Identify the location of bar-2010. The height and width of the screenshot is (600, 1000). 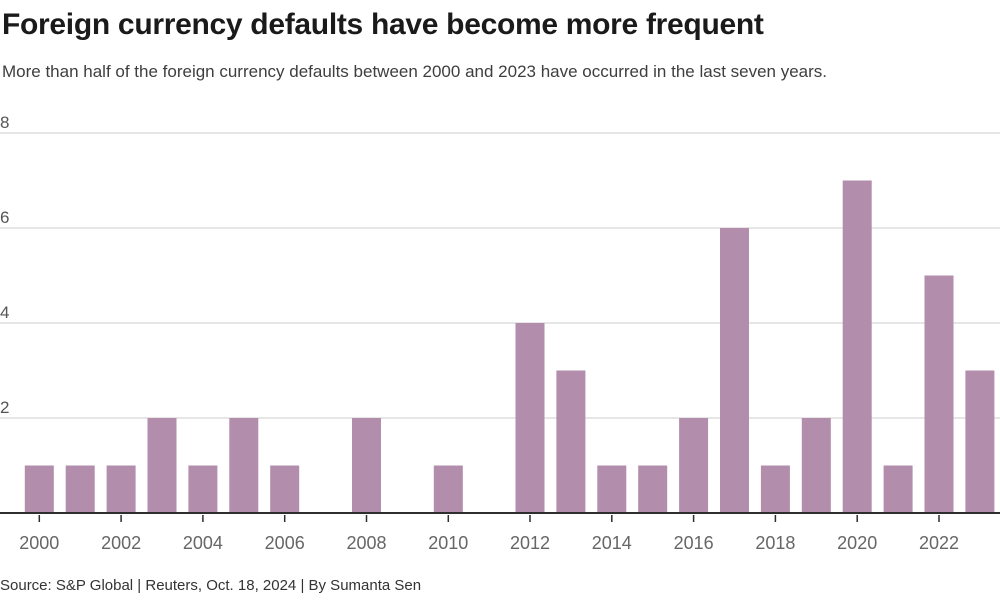
(448, 489).